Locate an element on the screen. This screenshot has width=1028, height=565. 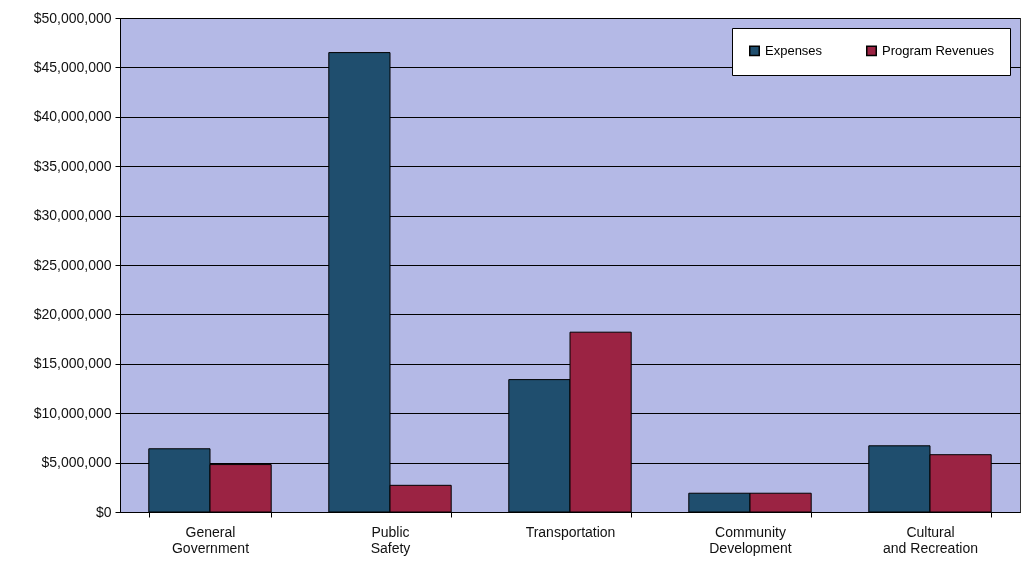
legend-label: Program Revenues is located at coordinates (938, 50).